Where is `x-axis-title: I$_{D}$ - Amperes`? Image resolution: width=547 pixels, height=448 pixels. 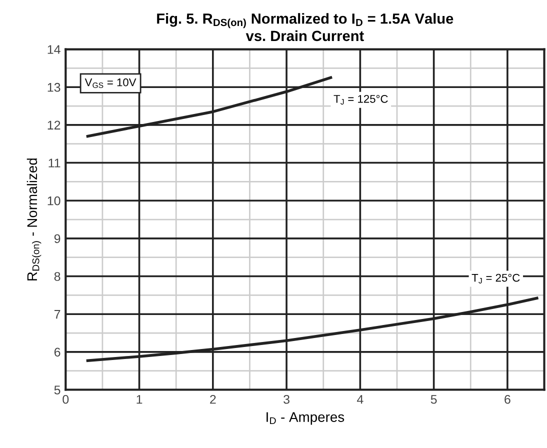
x-axis-title: I$_{D}$ - Amperes is located at coordinates (305, 418).